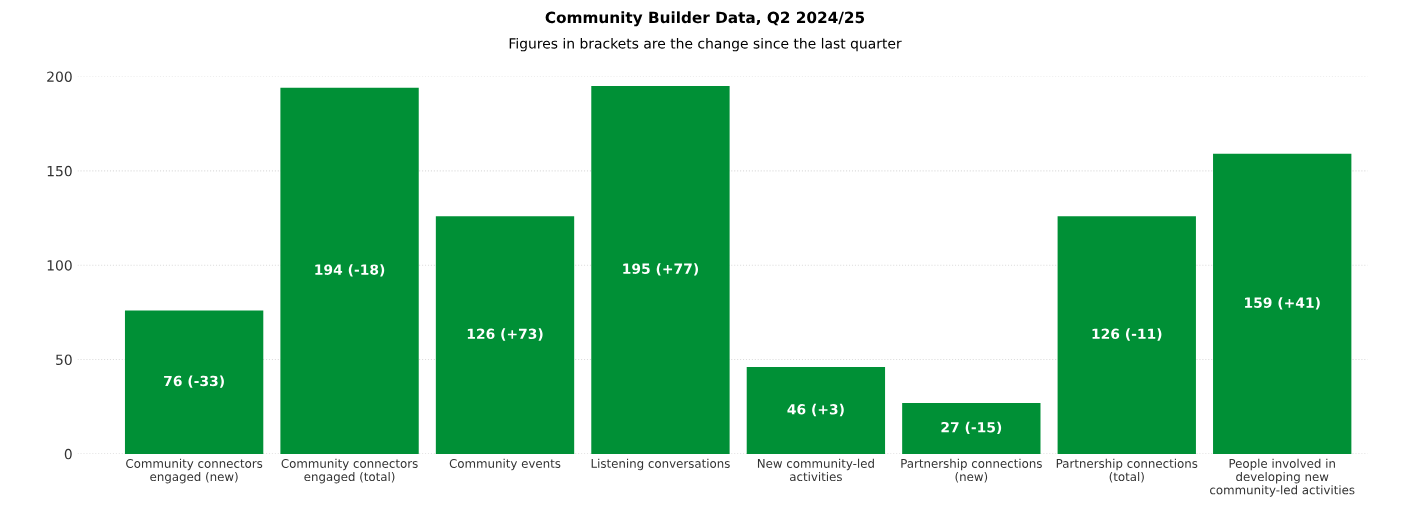 The width and height of the screenshot is (1410, 510). I want to click on x-tick-label: Community events, so click(505, 464).